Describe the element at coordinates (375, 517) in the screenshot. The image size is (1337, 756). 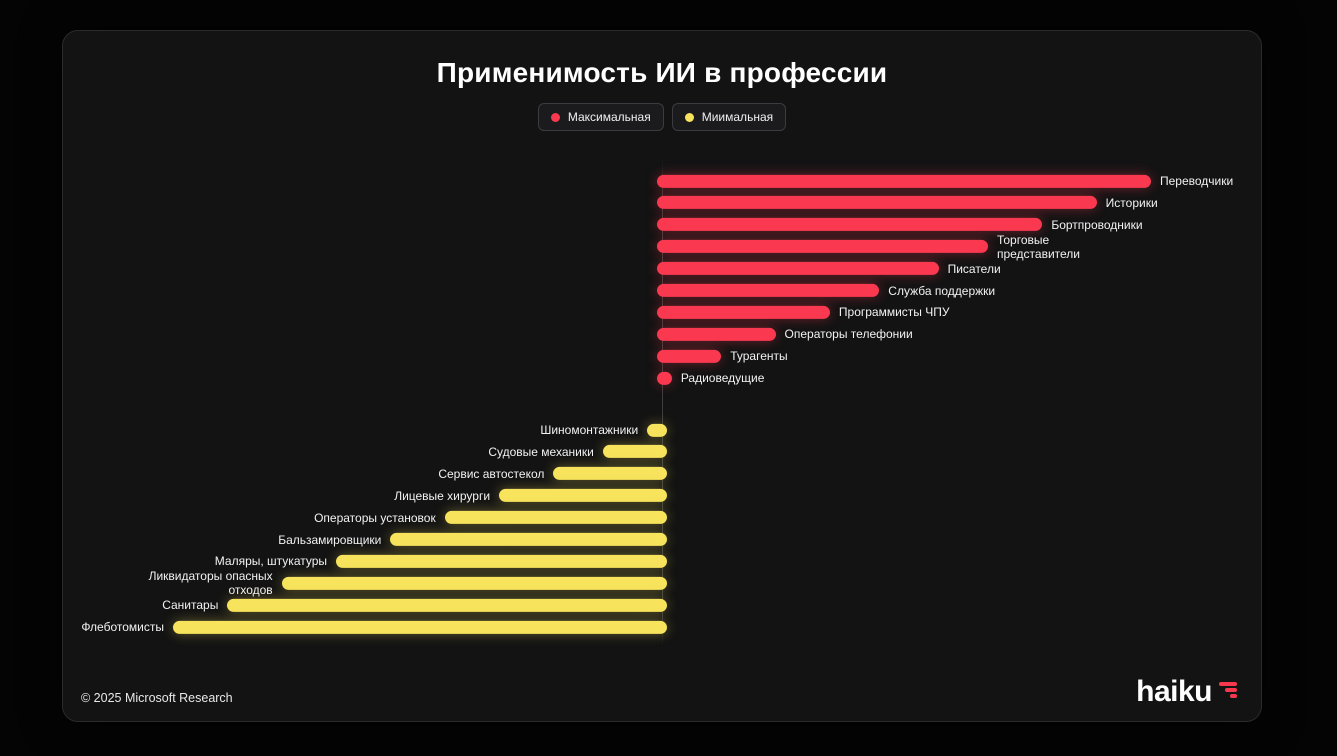
I see `bar-label: Операторы установок` at that location.